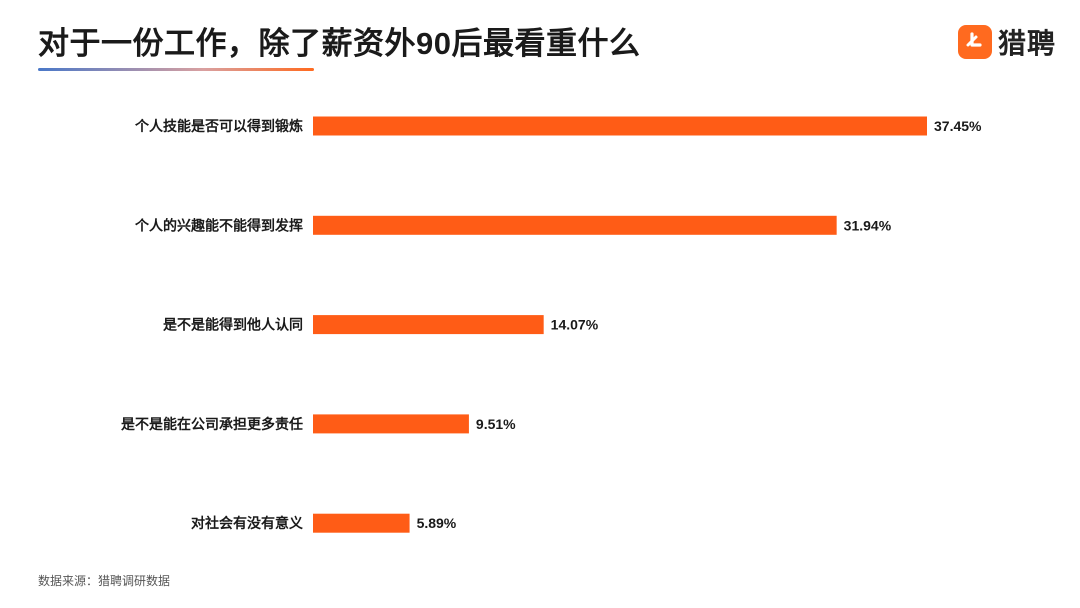  What do you see at coordinates (958, 126) in the screenshot?
I see `value-label: 37.45%` at bounding box center [958, 126].